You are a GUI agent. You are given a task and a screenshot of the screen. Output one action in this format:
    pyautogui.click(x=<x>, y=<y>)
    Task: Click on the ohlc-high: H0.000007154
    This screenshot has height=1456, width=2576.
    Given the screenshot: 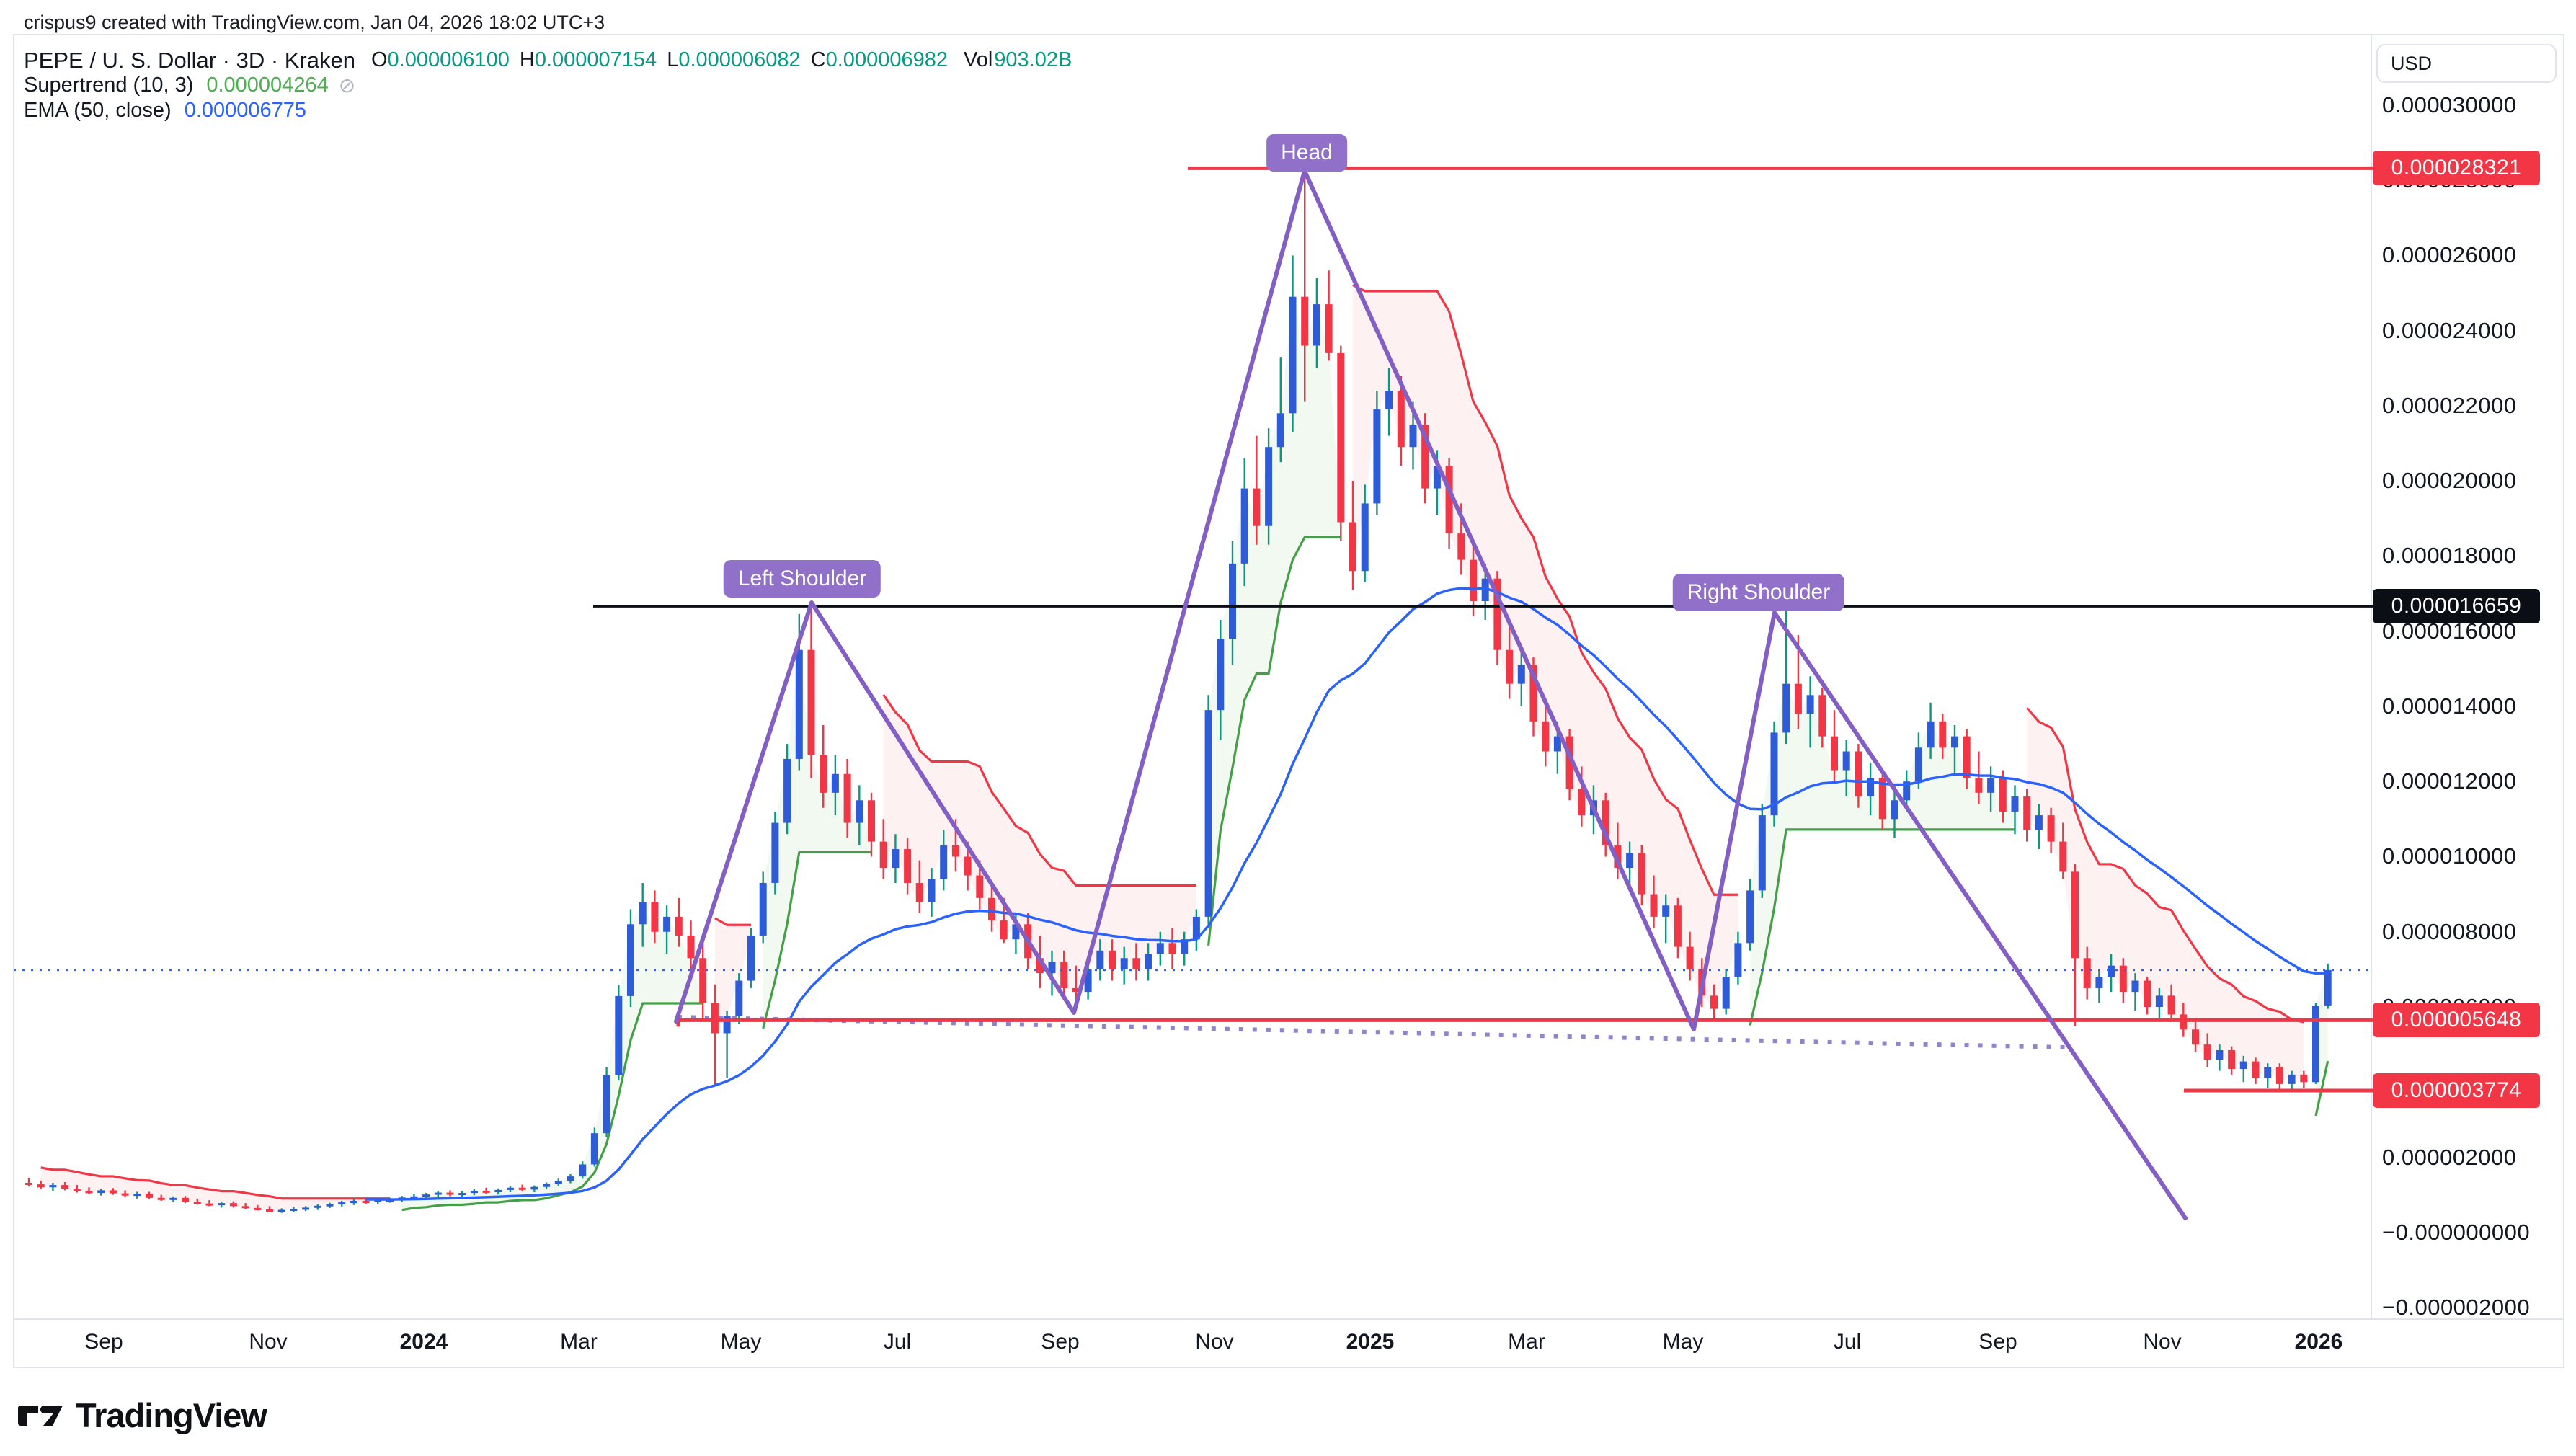 What is the action you would take?
    pyautogui.click(x=588, y=59)
    